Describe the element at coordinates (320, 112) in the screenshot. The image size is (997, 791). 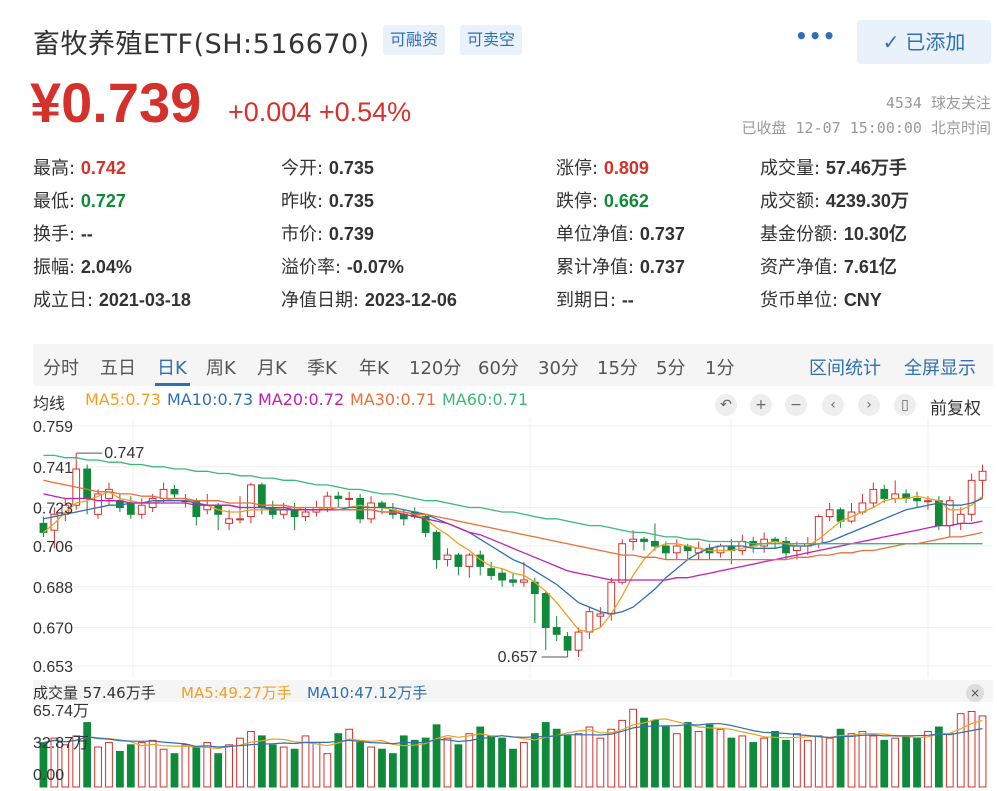
I see `price-change: +0.004 +0.54%` at that location.